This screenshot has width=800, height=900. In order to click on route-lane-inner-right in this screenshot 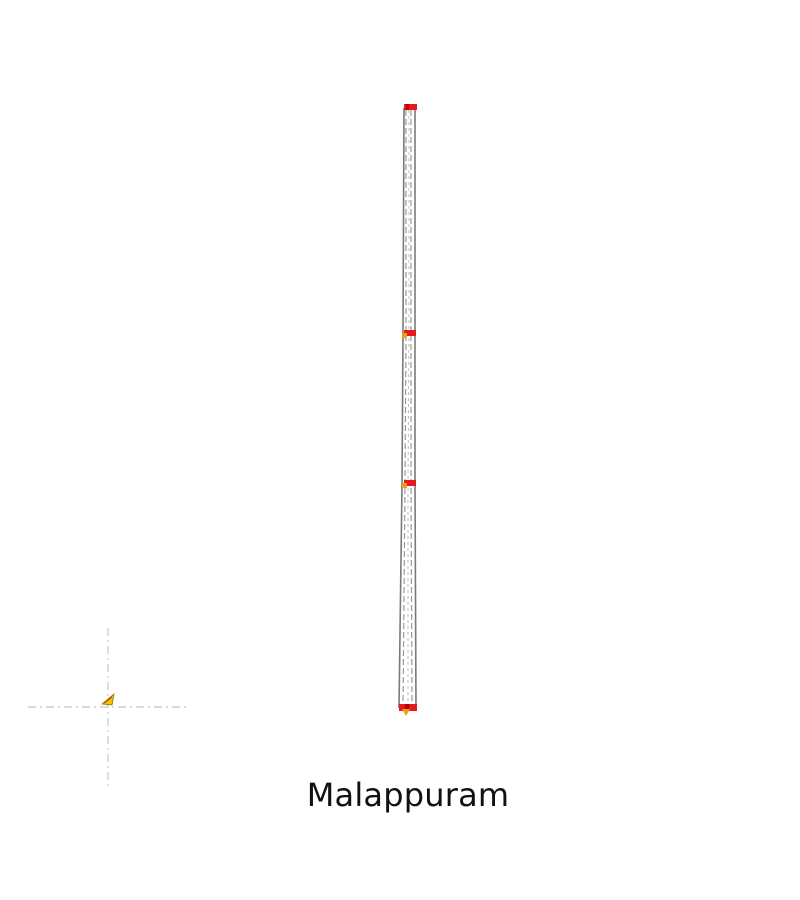, I will do `click(411, 408)`.